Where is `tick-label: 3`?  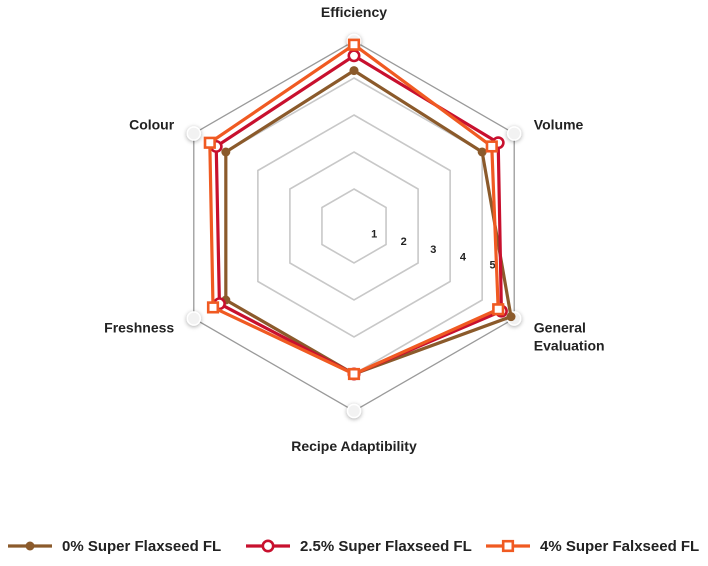 tick-label: 3 is located at coordinates (433, 250).